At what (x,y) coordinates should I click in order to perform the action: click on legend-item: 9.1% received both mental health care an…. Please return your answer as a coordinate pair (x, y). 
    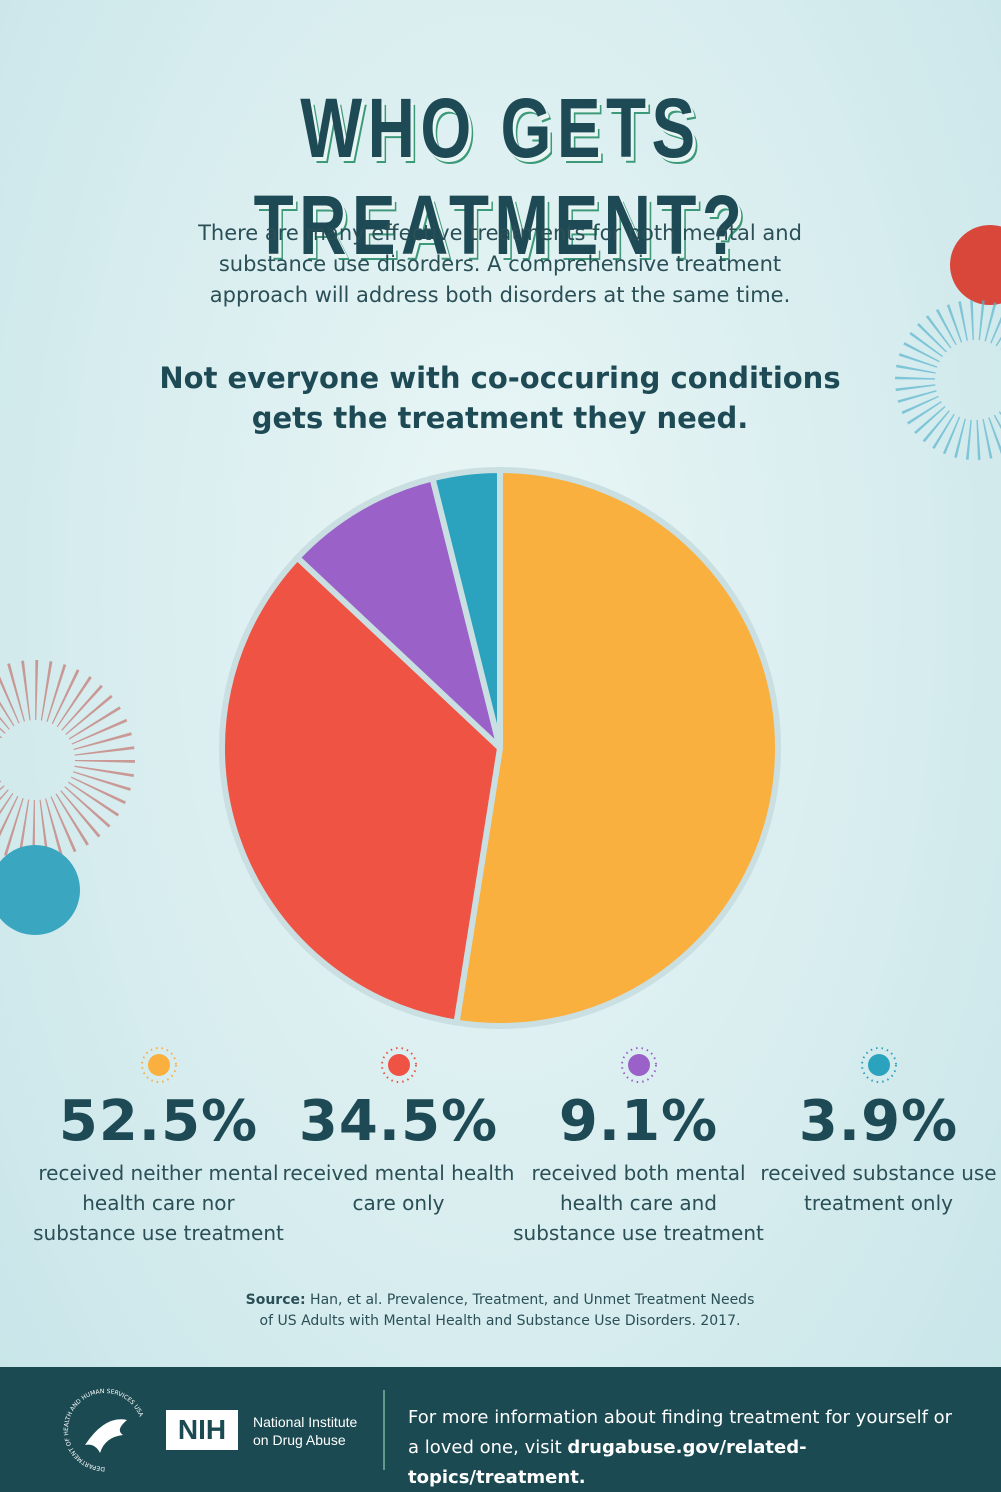
    Looking at the image, I should click on (638, 1146).